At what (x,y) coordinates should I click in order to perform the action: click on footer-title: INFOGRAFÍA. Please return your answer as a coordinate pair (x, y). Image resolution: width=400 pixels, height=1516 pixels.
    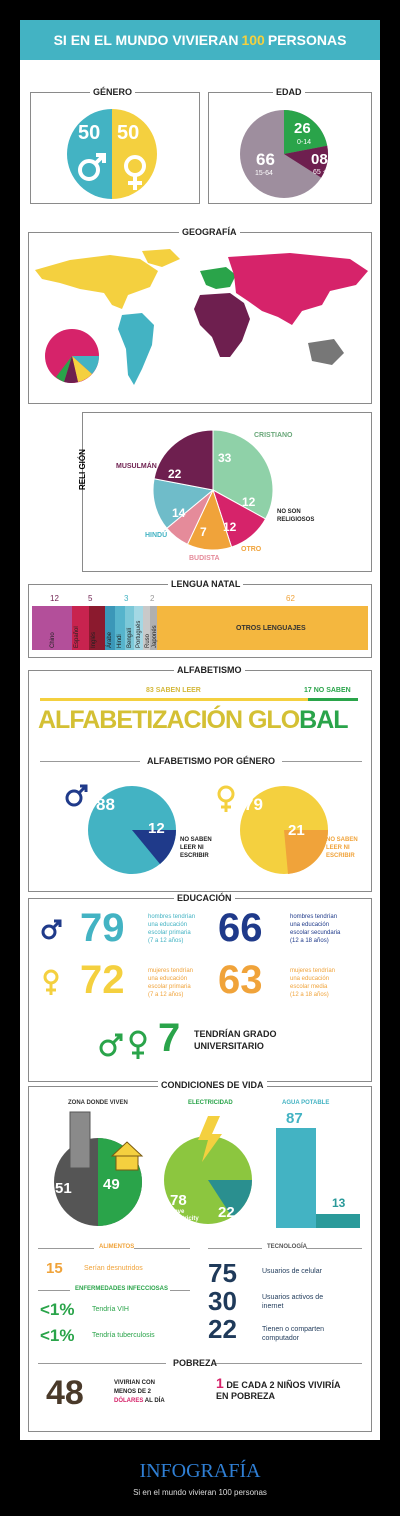
    Looking at the image, I should click on (200, 1471).